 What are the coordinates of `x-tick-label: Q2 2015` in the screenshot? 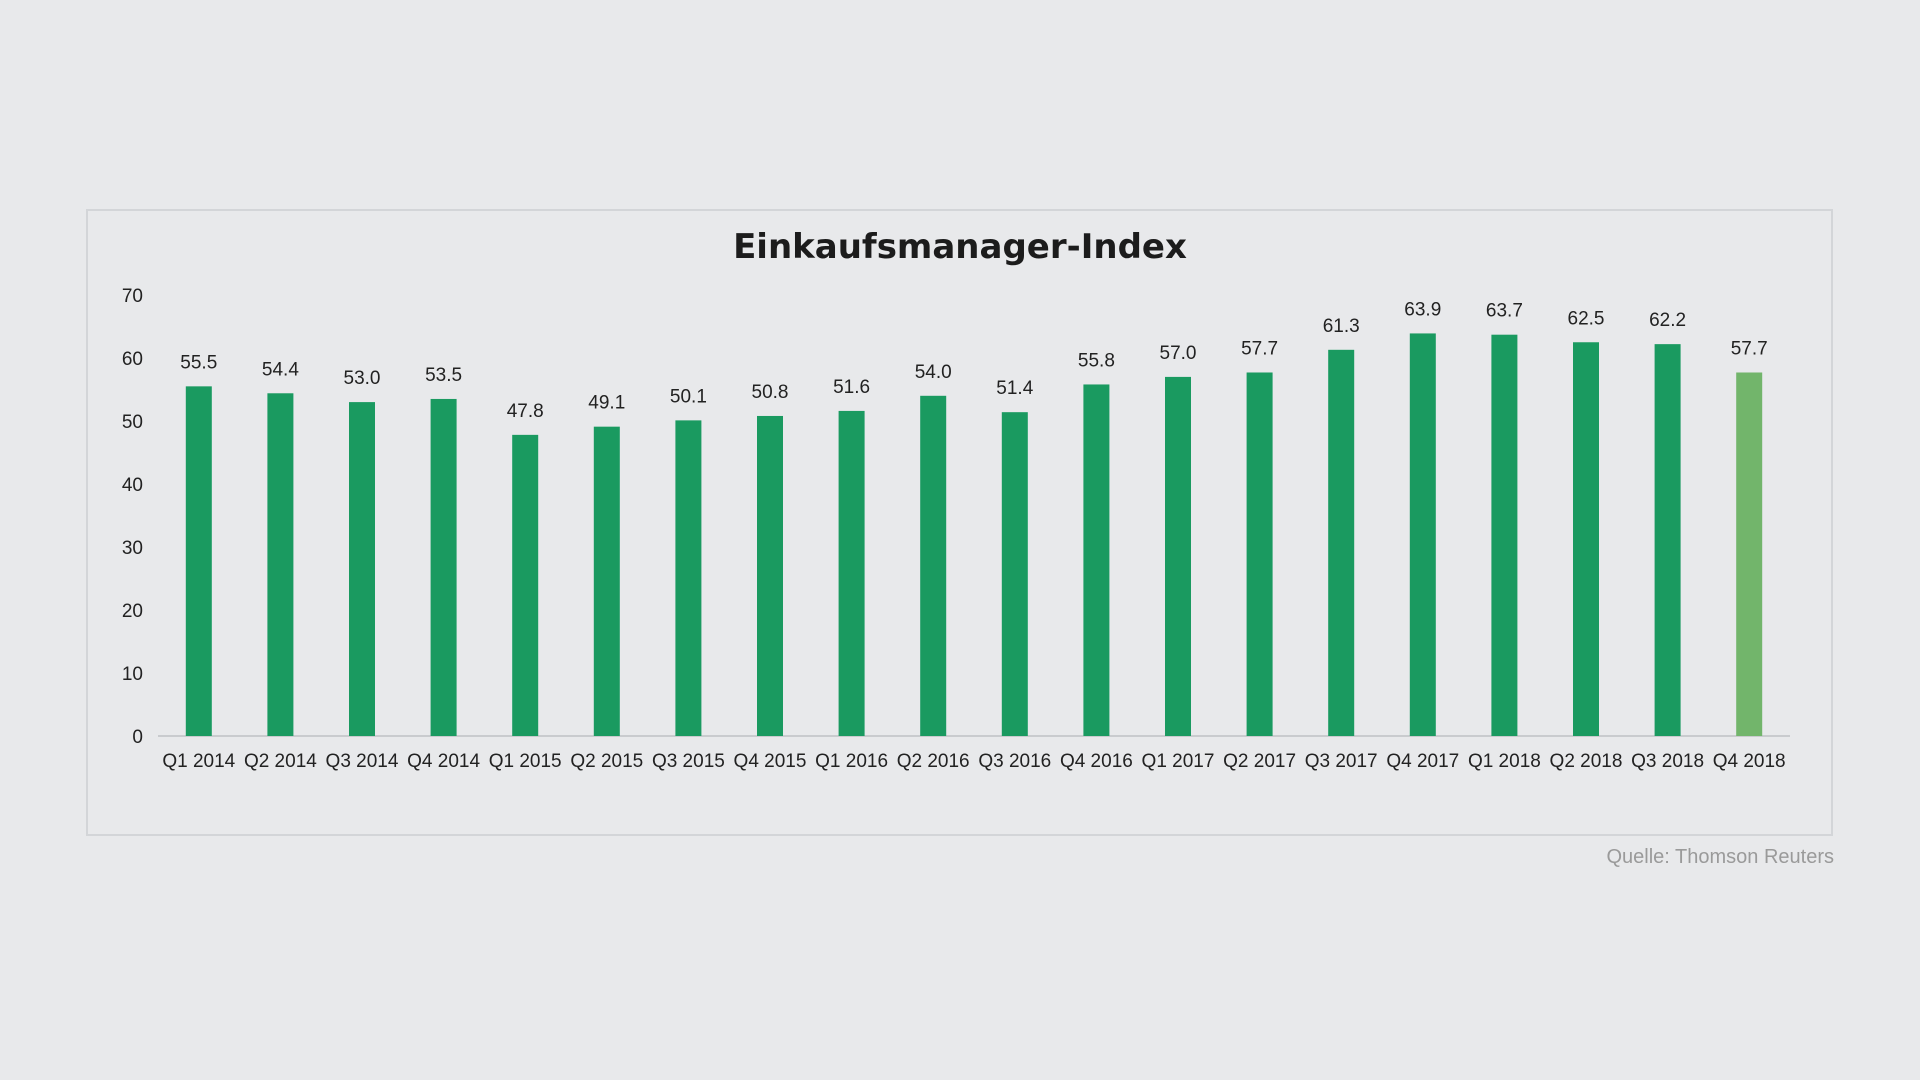 It's located at (606, 761).